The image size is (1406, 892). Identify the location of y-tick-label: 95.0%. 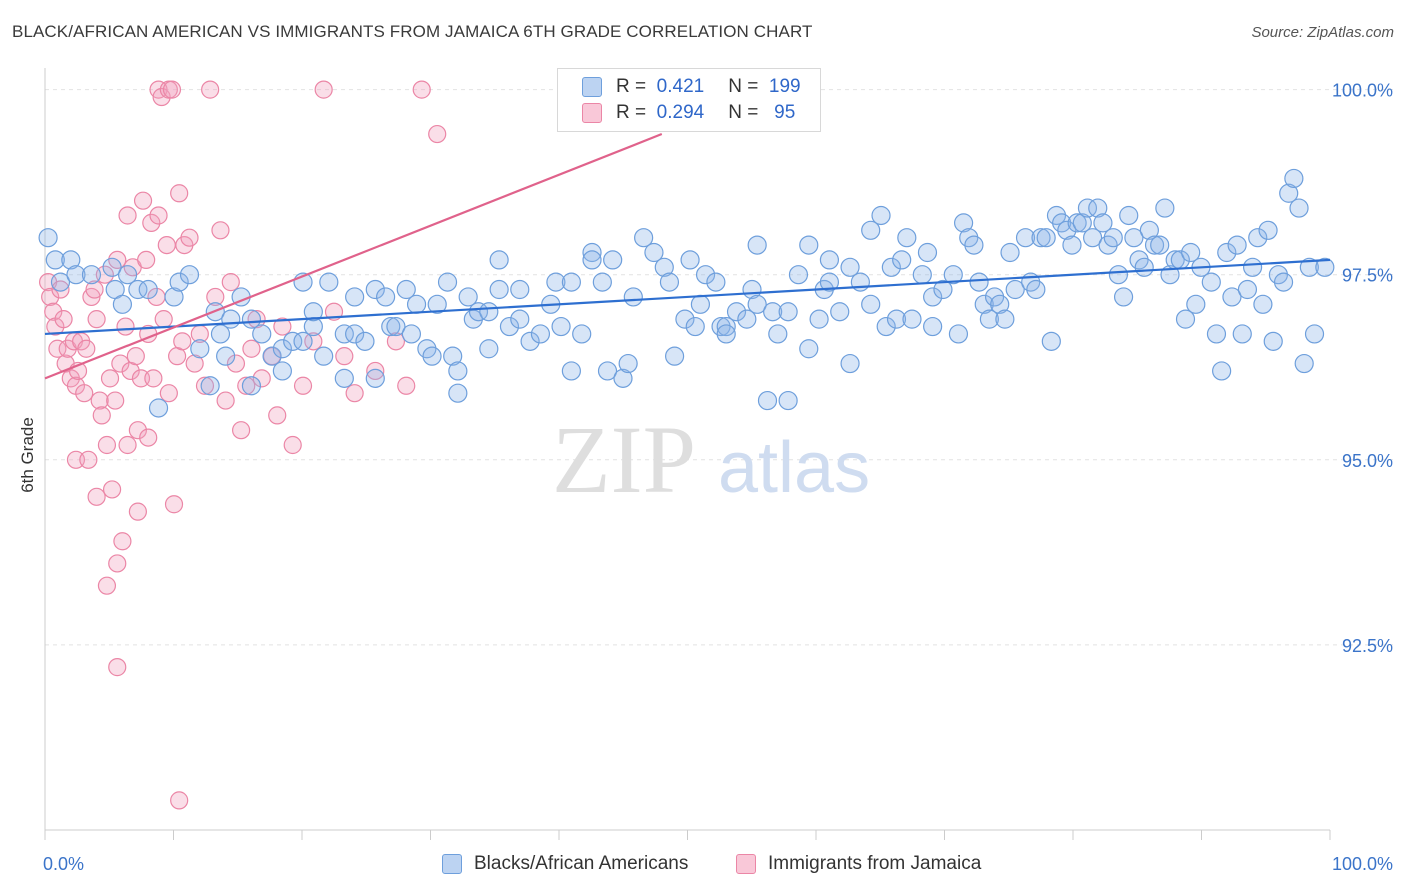
(1367, 461).